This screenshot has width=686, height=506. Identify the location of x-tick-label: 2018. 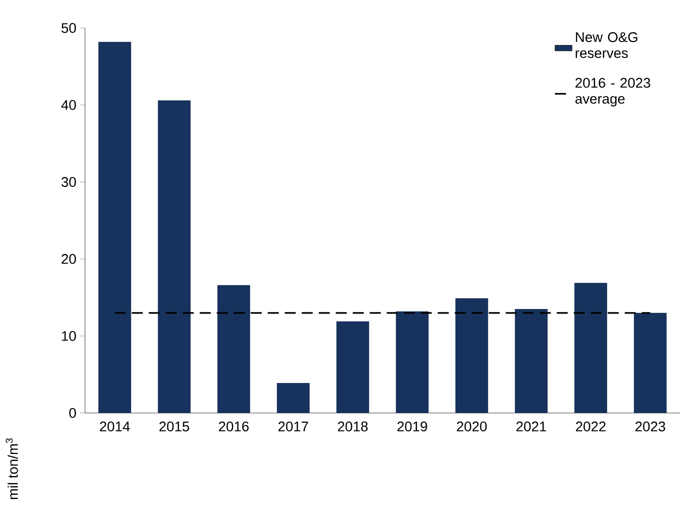
(353, 427).